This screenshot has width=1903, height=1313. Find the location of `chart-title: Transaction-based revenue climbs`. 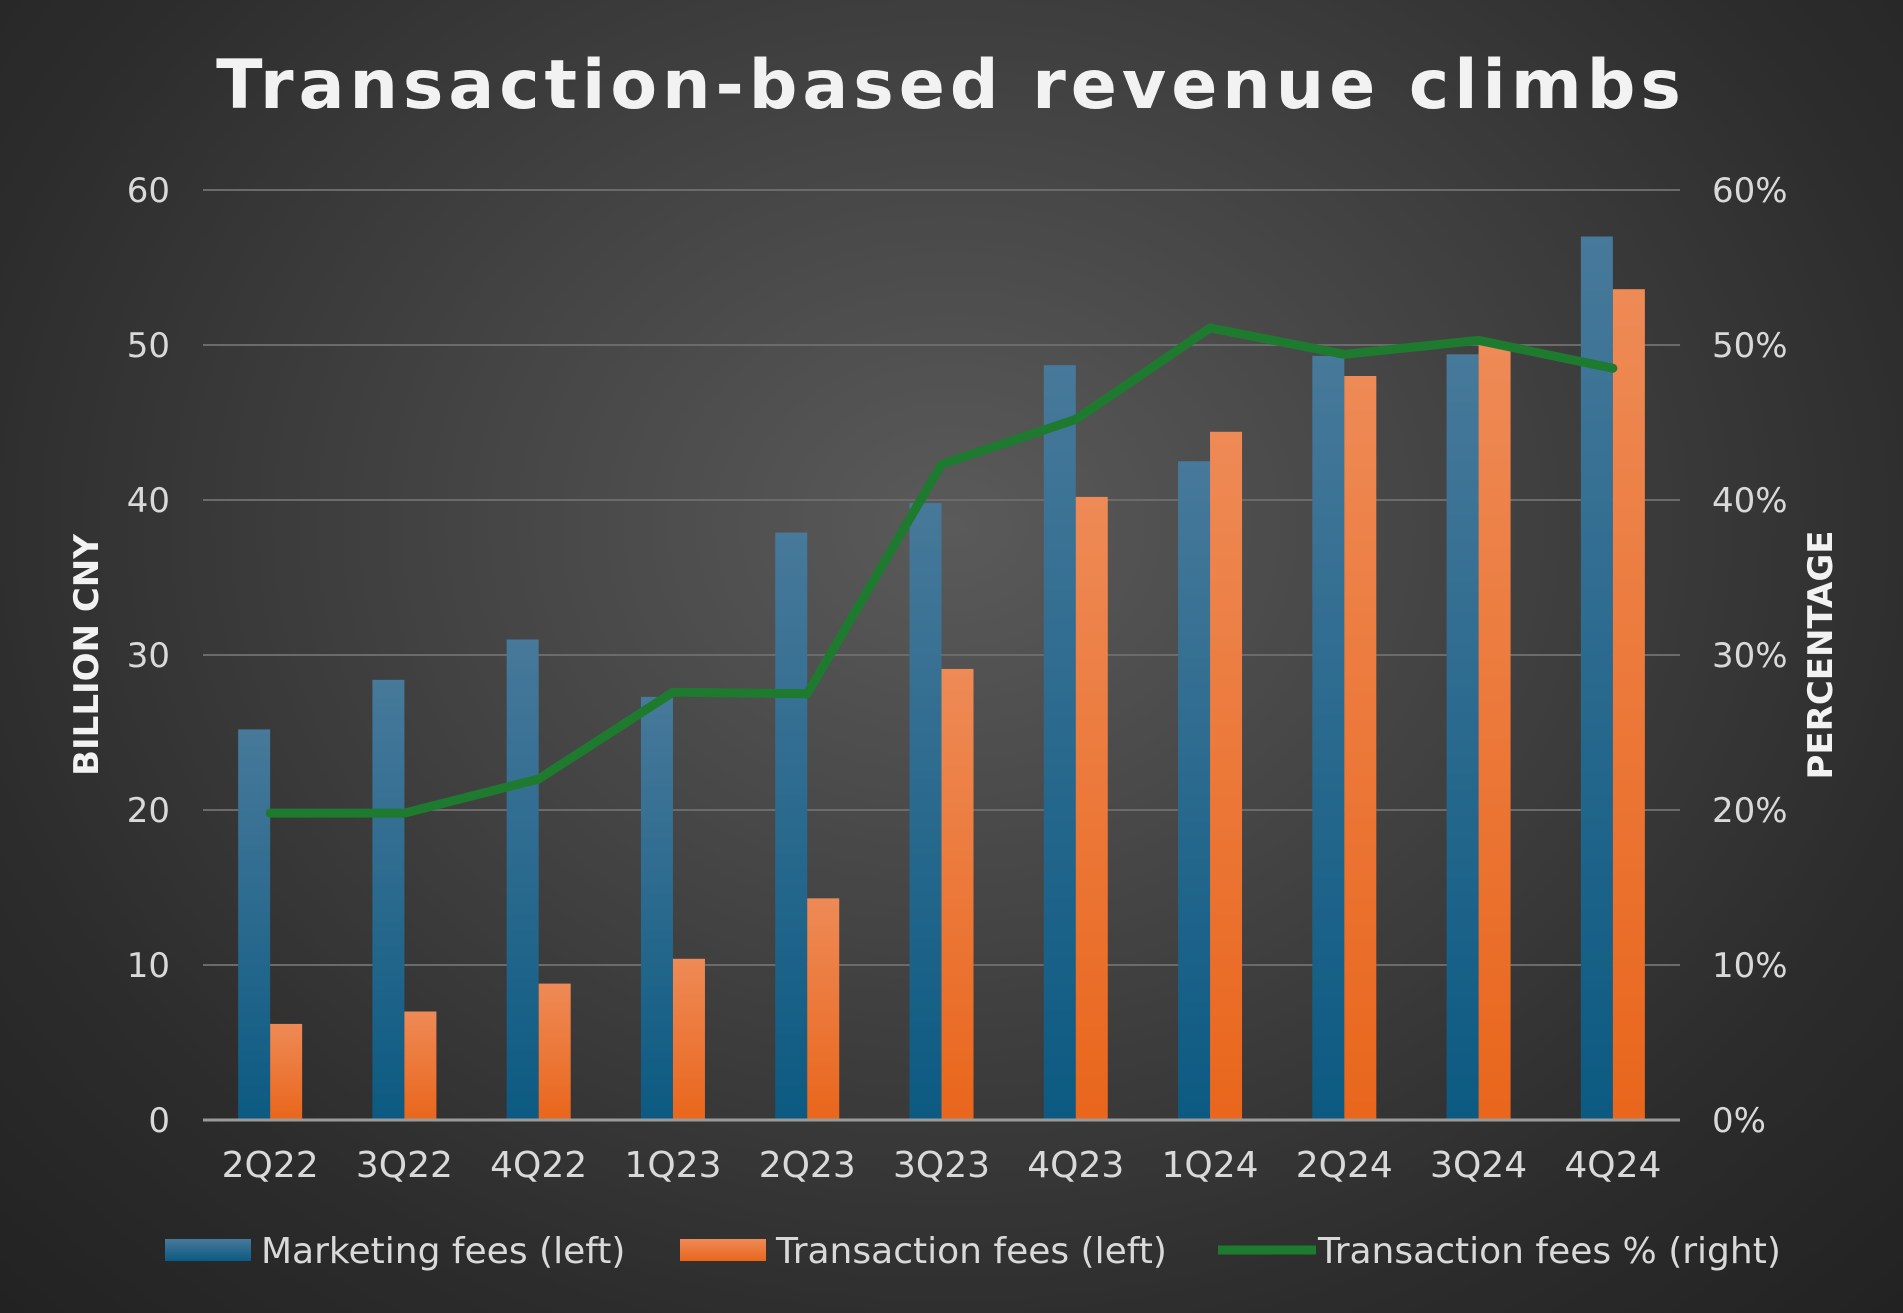

chart-title: Transaction-based revenue climbs is located at coordinates (951, 85).